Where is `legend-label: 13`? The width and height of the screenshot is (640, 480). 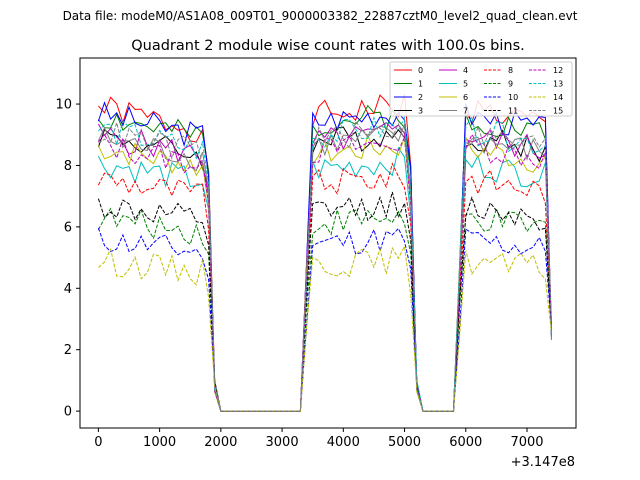 legend-label: 13 is located at coordinates (558, 84).